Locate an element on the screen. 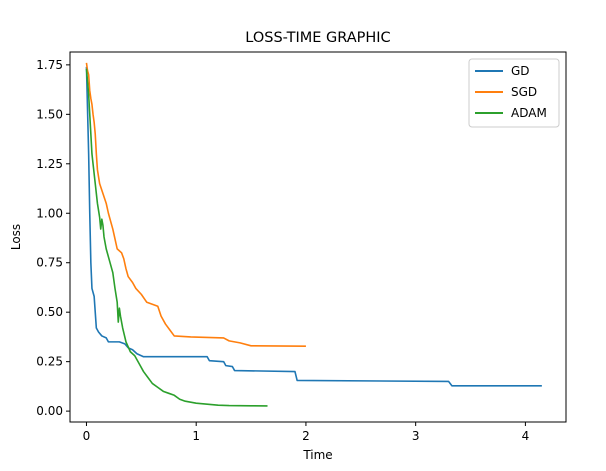 The width and height of the screenshot is (606, 471). x-tick-label: 2 is located at coordinates (306, 436).